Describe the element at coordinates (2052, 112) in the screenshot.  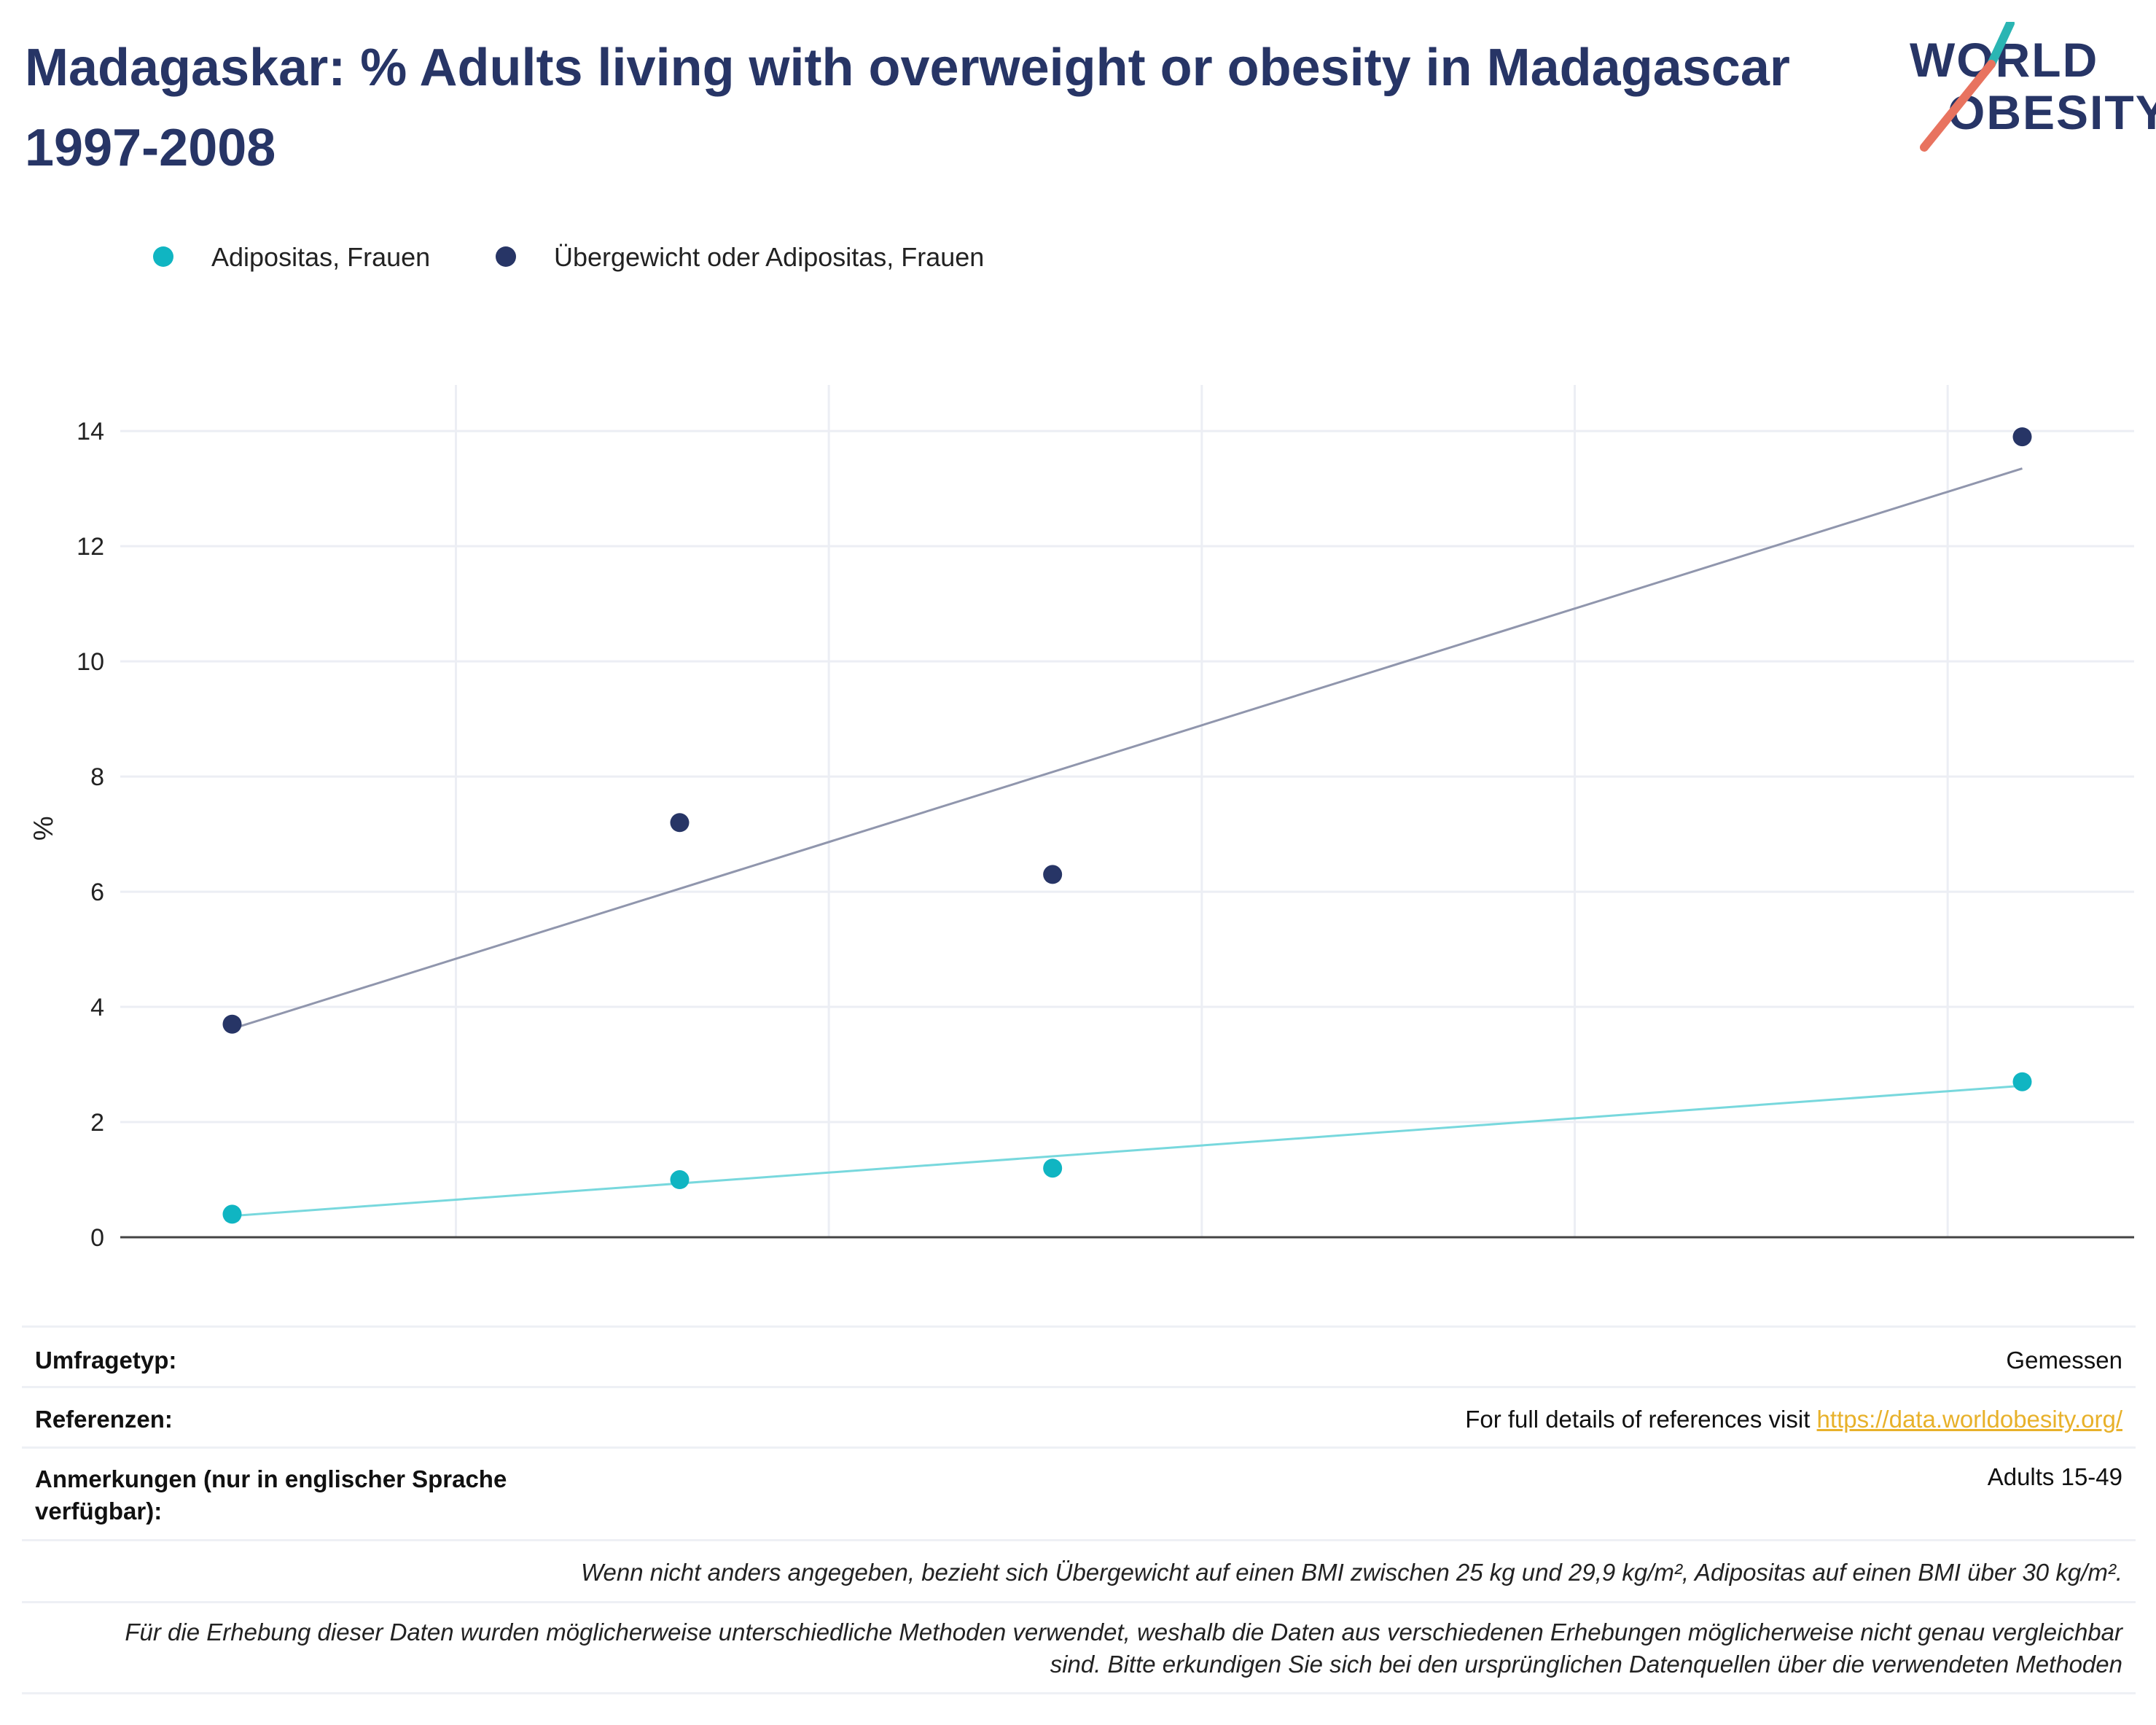
I see `logo-line-2: OBESITY` at that location.